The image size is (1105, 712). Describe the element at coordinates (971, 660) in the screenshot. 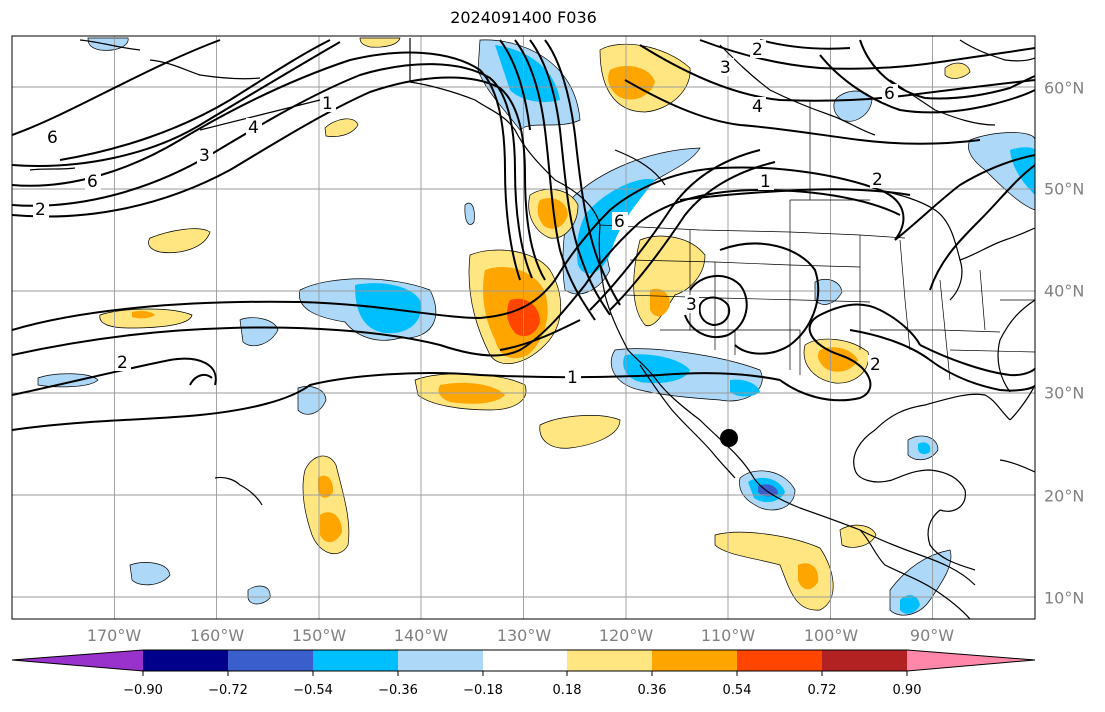

I see `colorbar-max-extend` at that location.